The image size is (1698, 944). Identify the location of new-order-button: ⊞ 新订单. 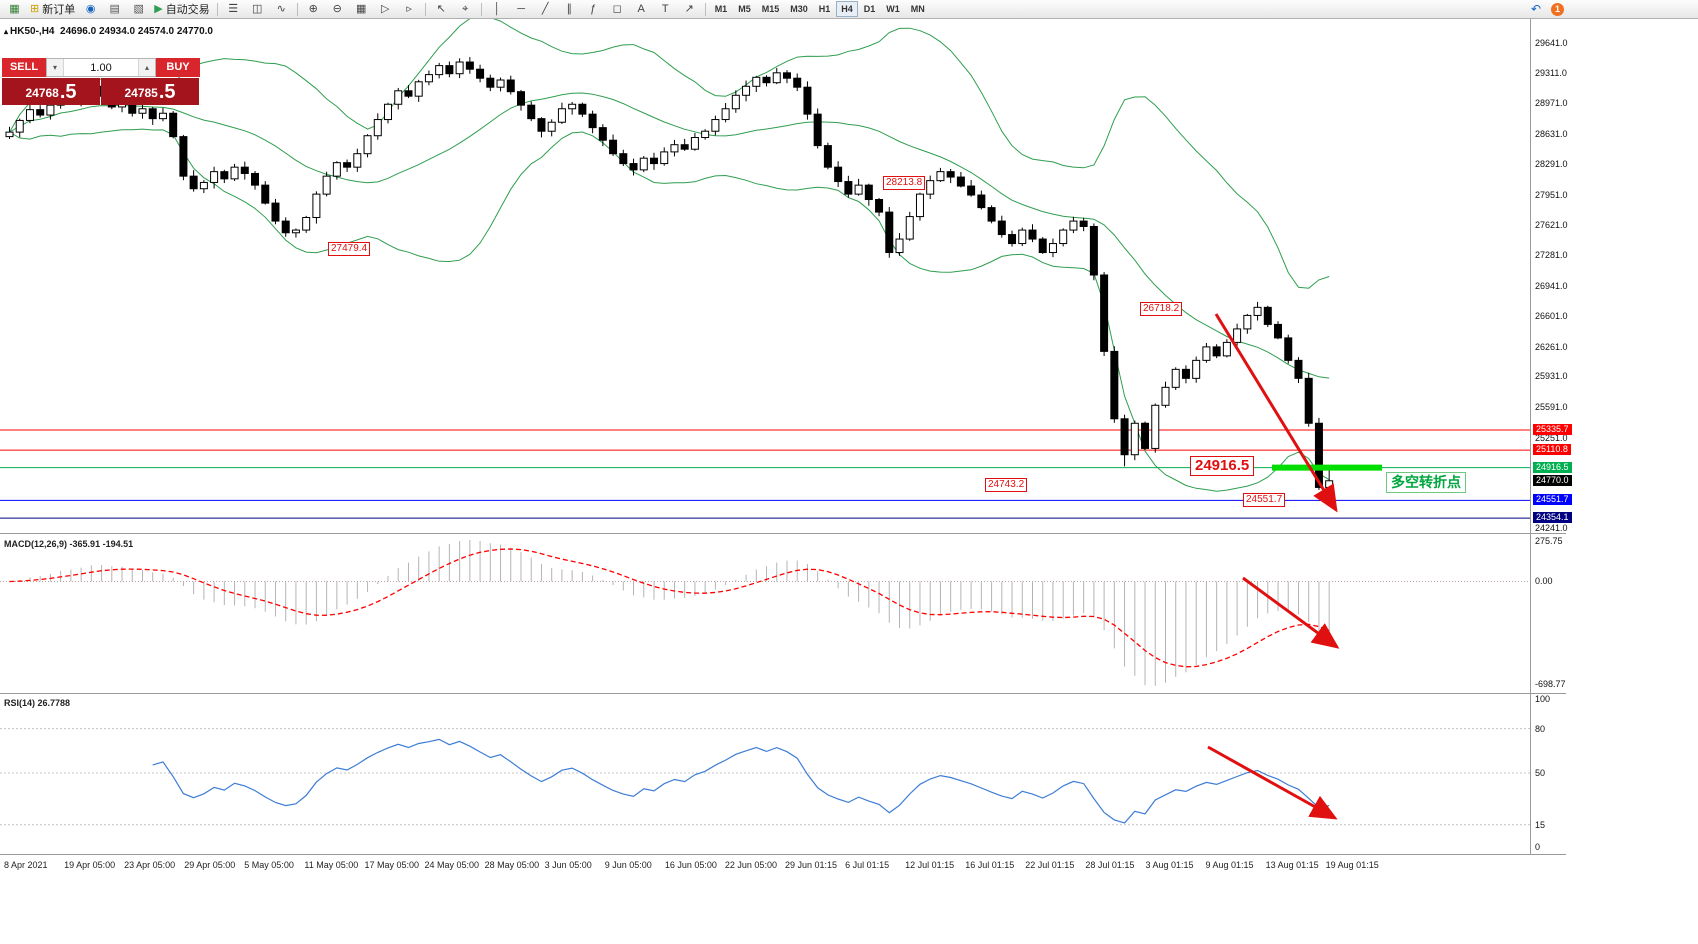
(52, 9).